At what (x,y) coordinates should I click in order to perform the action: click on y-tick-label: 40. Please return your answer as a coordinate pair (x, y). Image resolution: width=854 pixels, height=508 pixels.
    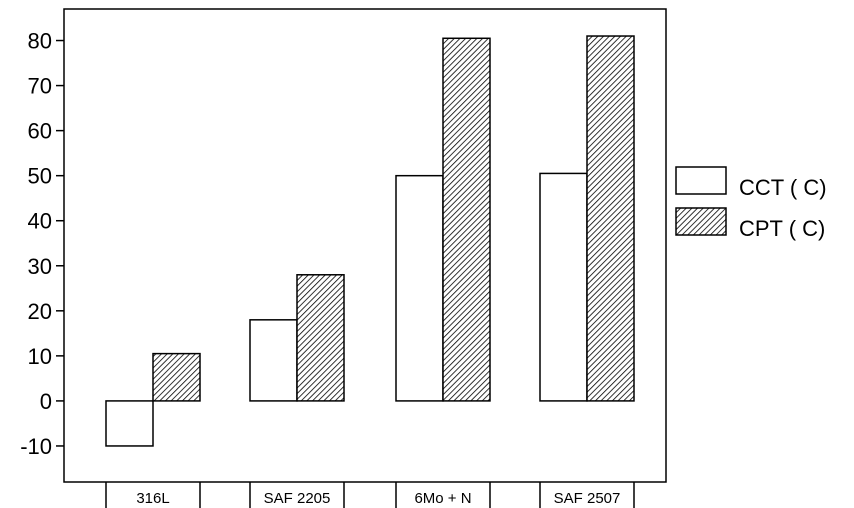
    Looking at the image, I should click on (40, 221).